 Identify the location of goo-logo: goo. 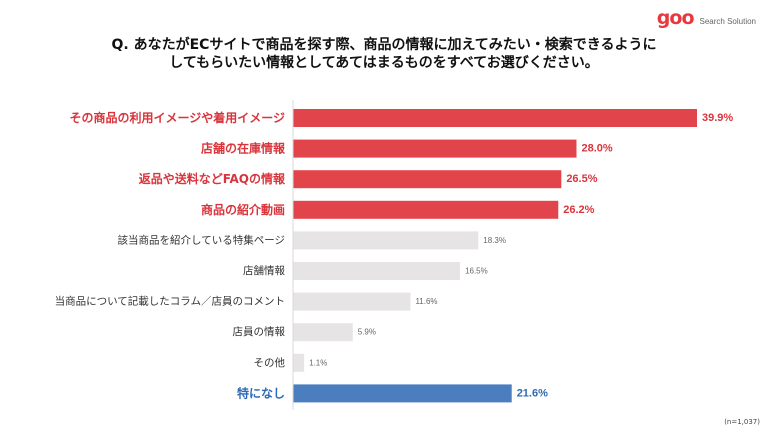
(675, 18).